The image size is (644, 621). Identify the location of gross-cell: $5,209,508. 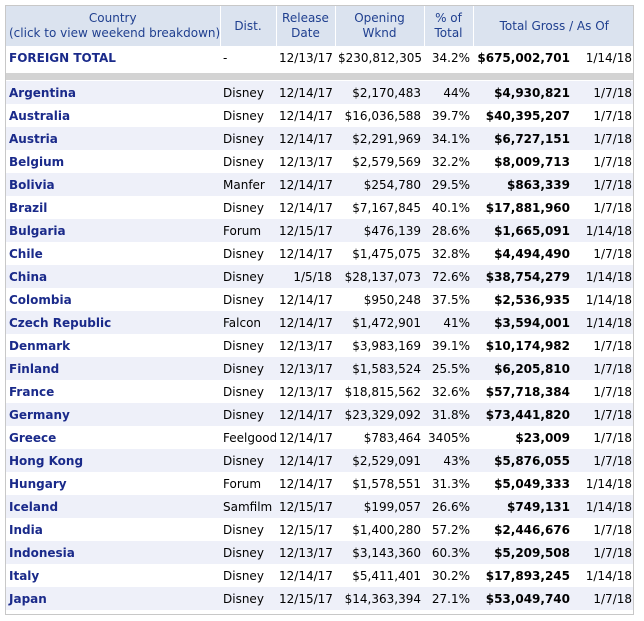
(523, 552).